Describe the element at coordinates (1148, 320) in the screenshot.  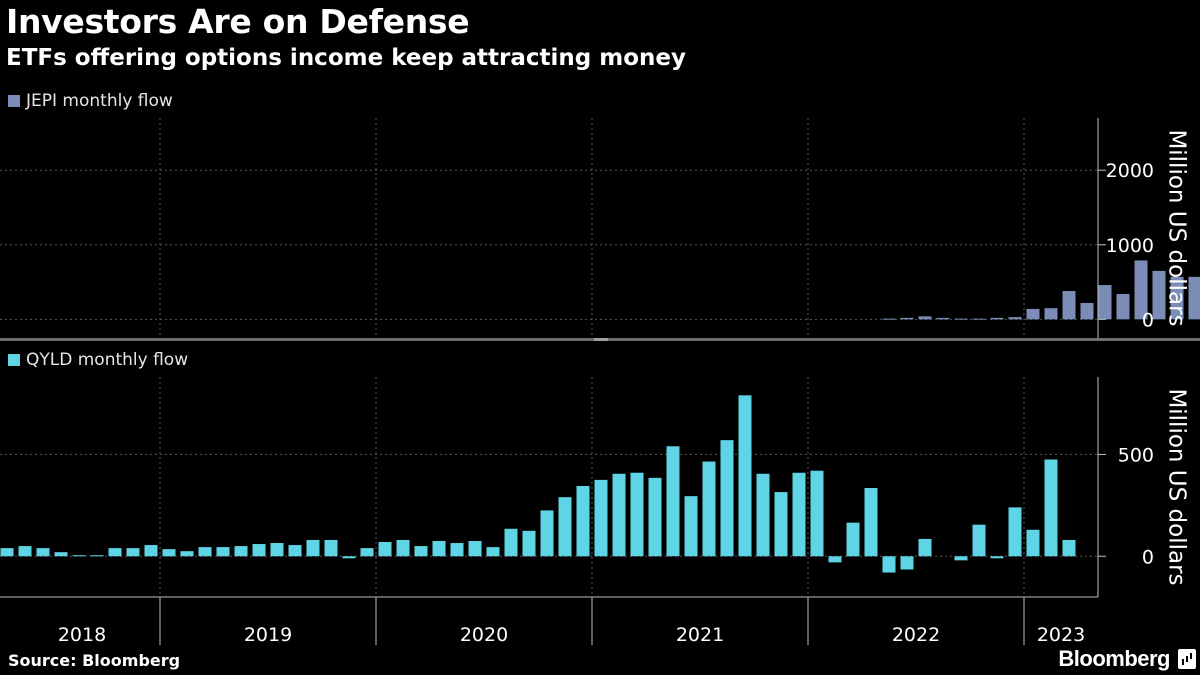
I see `y-tick-label-jepi-0: 0` at that location.